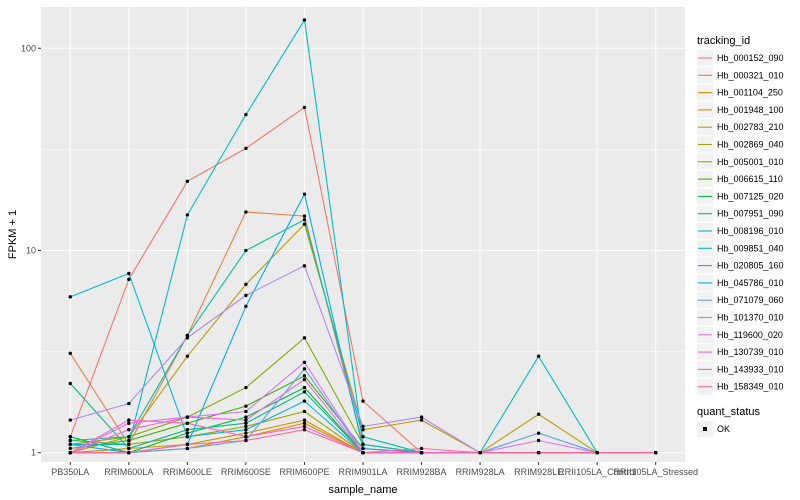 This screenshot has width=800, height=500. I want to click on y-tick-label: 10, so click(31, 251).